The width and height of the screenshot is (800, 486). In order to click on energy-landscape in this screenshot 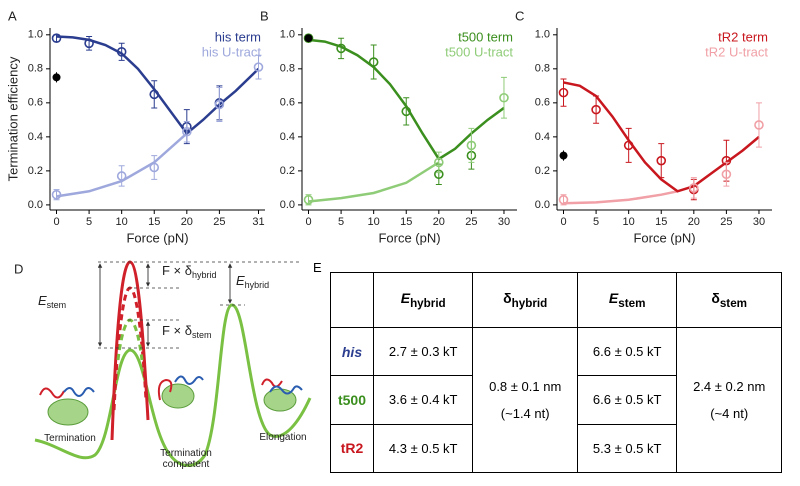, I will do `click(173, 385)`.